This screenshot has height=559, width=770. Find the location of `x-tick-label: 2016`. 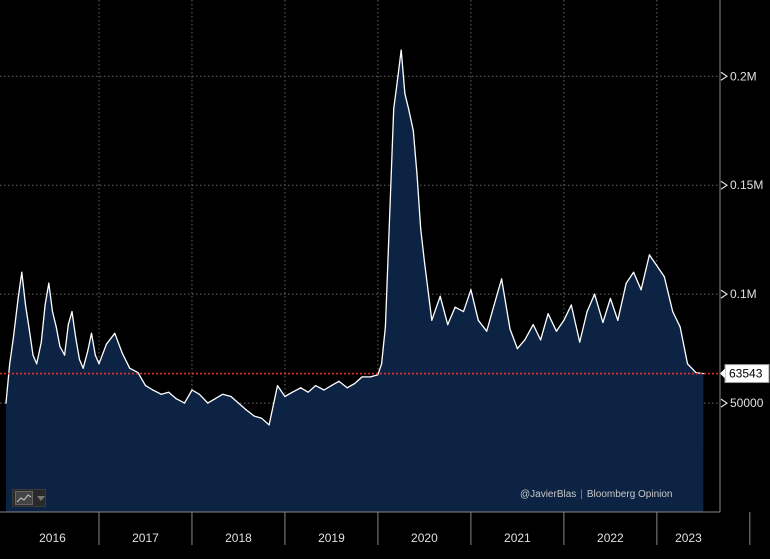

x-tick-label: 2016 is located at coordinates (52, 538).